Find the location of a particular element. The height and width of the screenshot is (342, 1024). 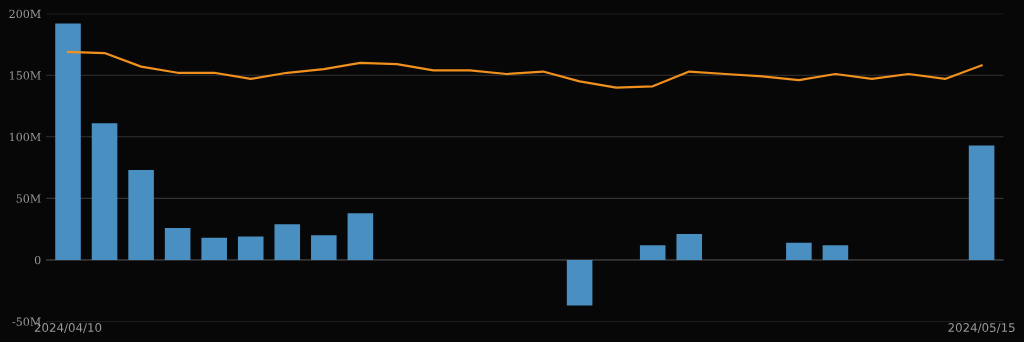

y-tick-label: 200M is located at coordinates (25, 14).